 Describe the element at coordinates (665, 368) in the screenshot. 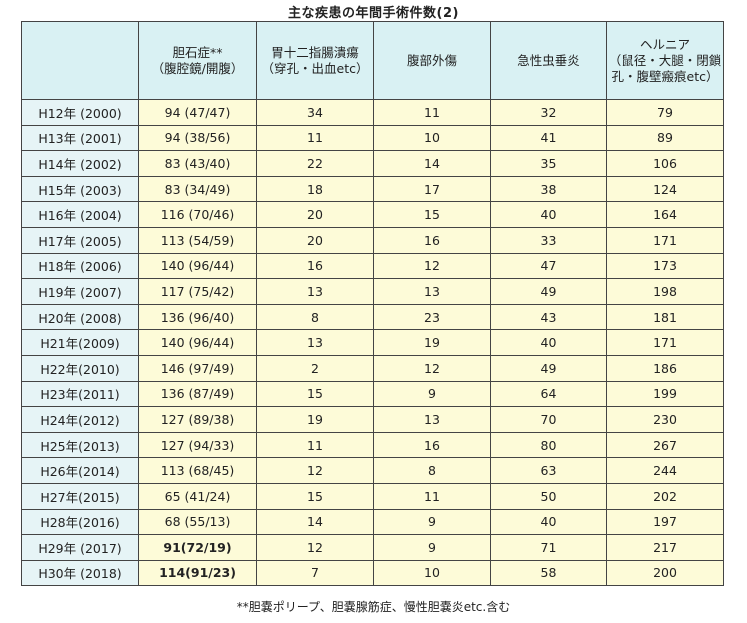

I see `cell-hernia: 186` at that location.